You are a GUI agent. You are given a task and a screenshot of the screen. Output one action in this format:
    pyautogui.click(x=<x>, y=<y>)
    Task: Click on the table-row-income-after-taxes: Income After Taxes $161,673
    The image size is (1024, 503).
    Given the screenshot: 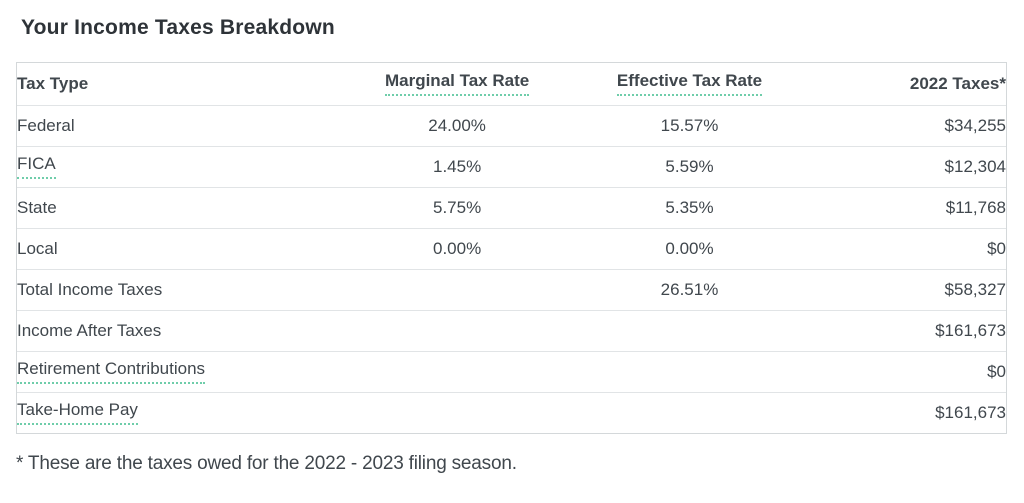 What is the action you would take?
    pyautogui.click(x=511, y=330)
    